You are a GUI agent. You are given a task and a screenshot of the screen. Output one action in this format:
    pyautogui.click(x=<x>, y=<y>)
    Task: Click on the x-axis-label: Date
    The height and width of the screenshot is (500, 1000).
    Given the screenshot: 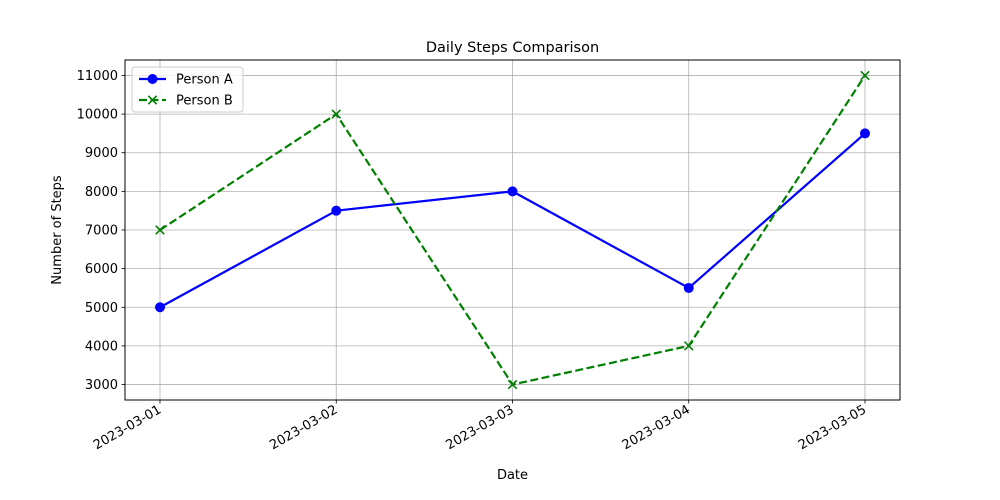 What is the action you would take?
    pyautogui.click(x=512, y=475)
    